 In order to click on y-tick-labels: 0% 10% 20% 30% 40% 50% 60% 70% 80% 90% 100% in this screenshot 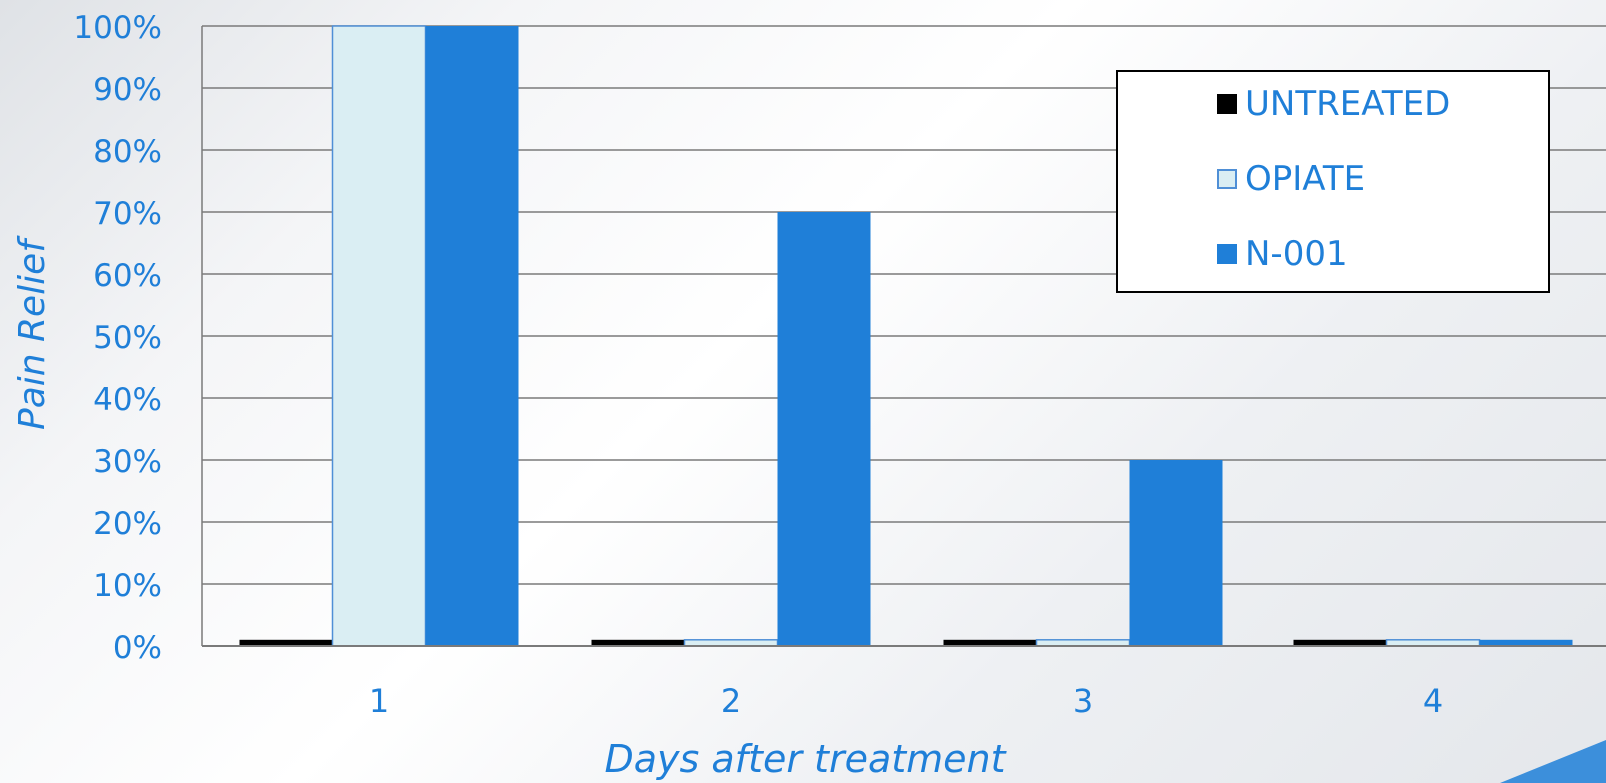, I will do `click(117, 338)`.